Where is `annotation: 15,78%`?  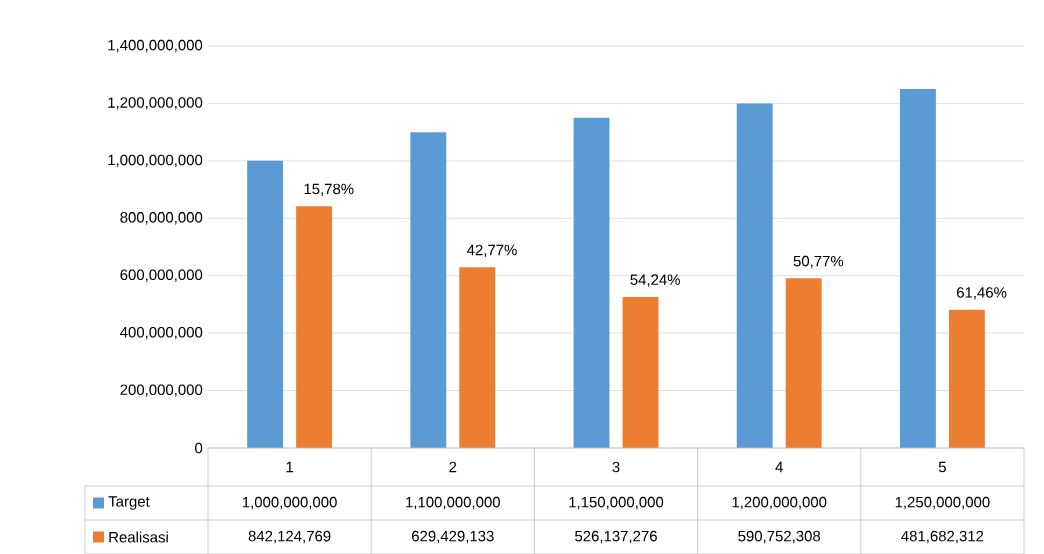
annotation: 15,78% is located at coordinates (329, 189).